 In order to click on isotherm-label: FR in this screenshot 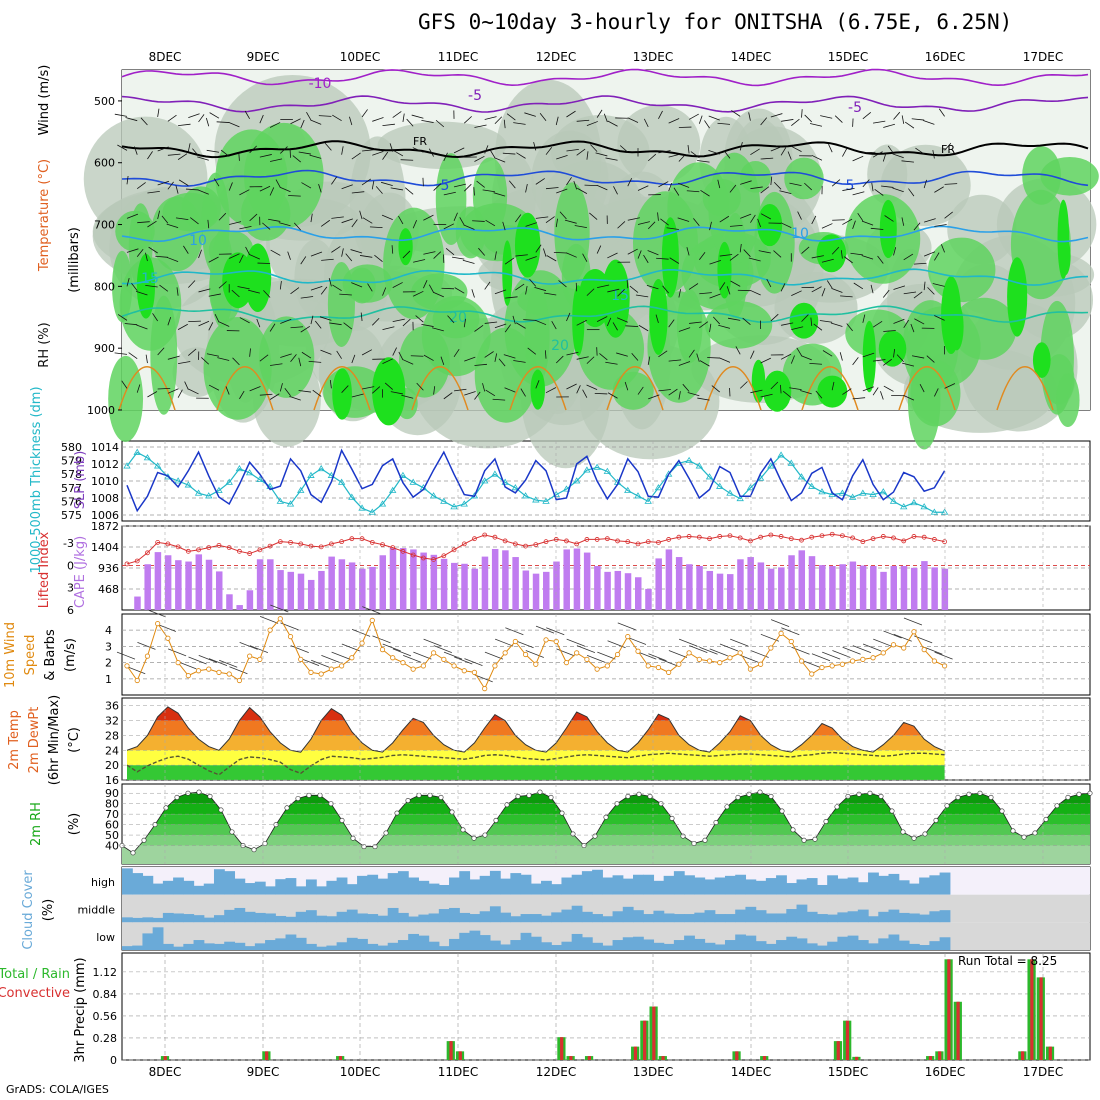, I will do `click(420, 141)`.